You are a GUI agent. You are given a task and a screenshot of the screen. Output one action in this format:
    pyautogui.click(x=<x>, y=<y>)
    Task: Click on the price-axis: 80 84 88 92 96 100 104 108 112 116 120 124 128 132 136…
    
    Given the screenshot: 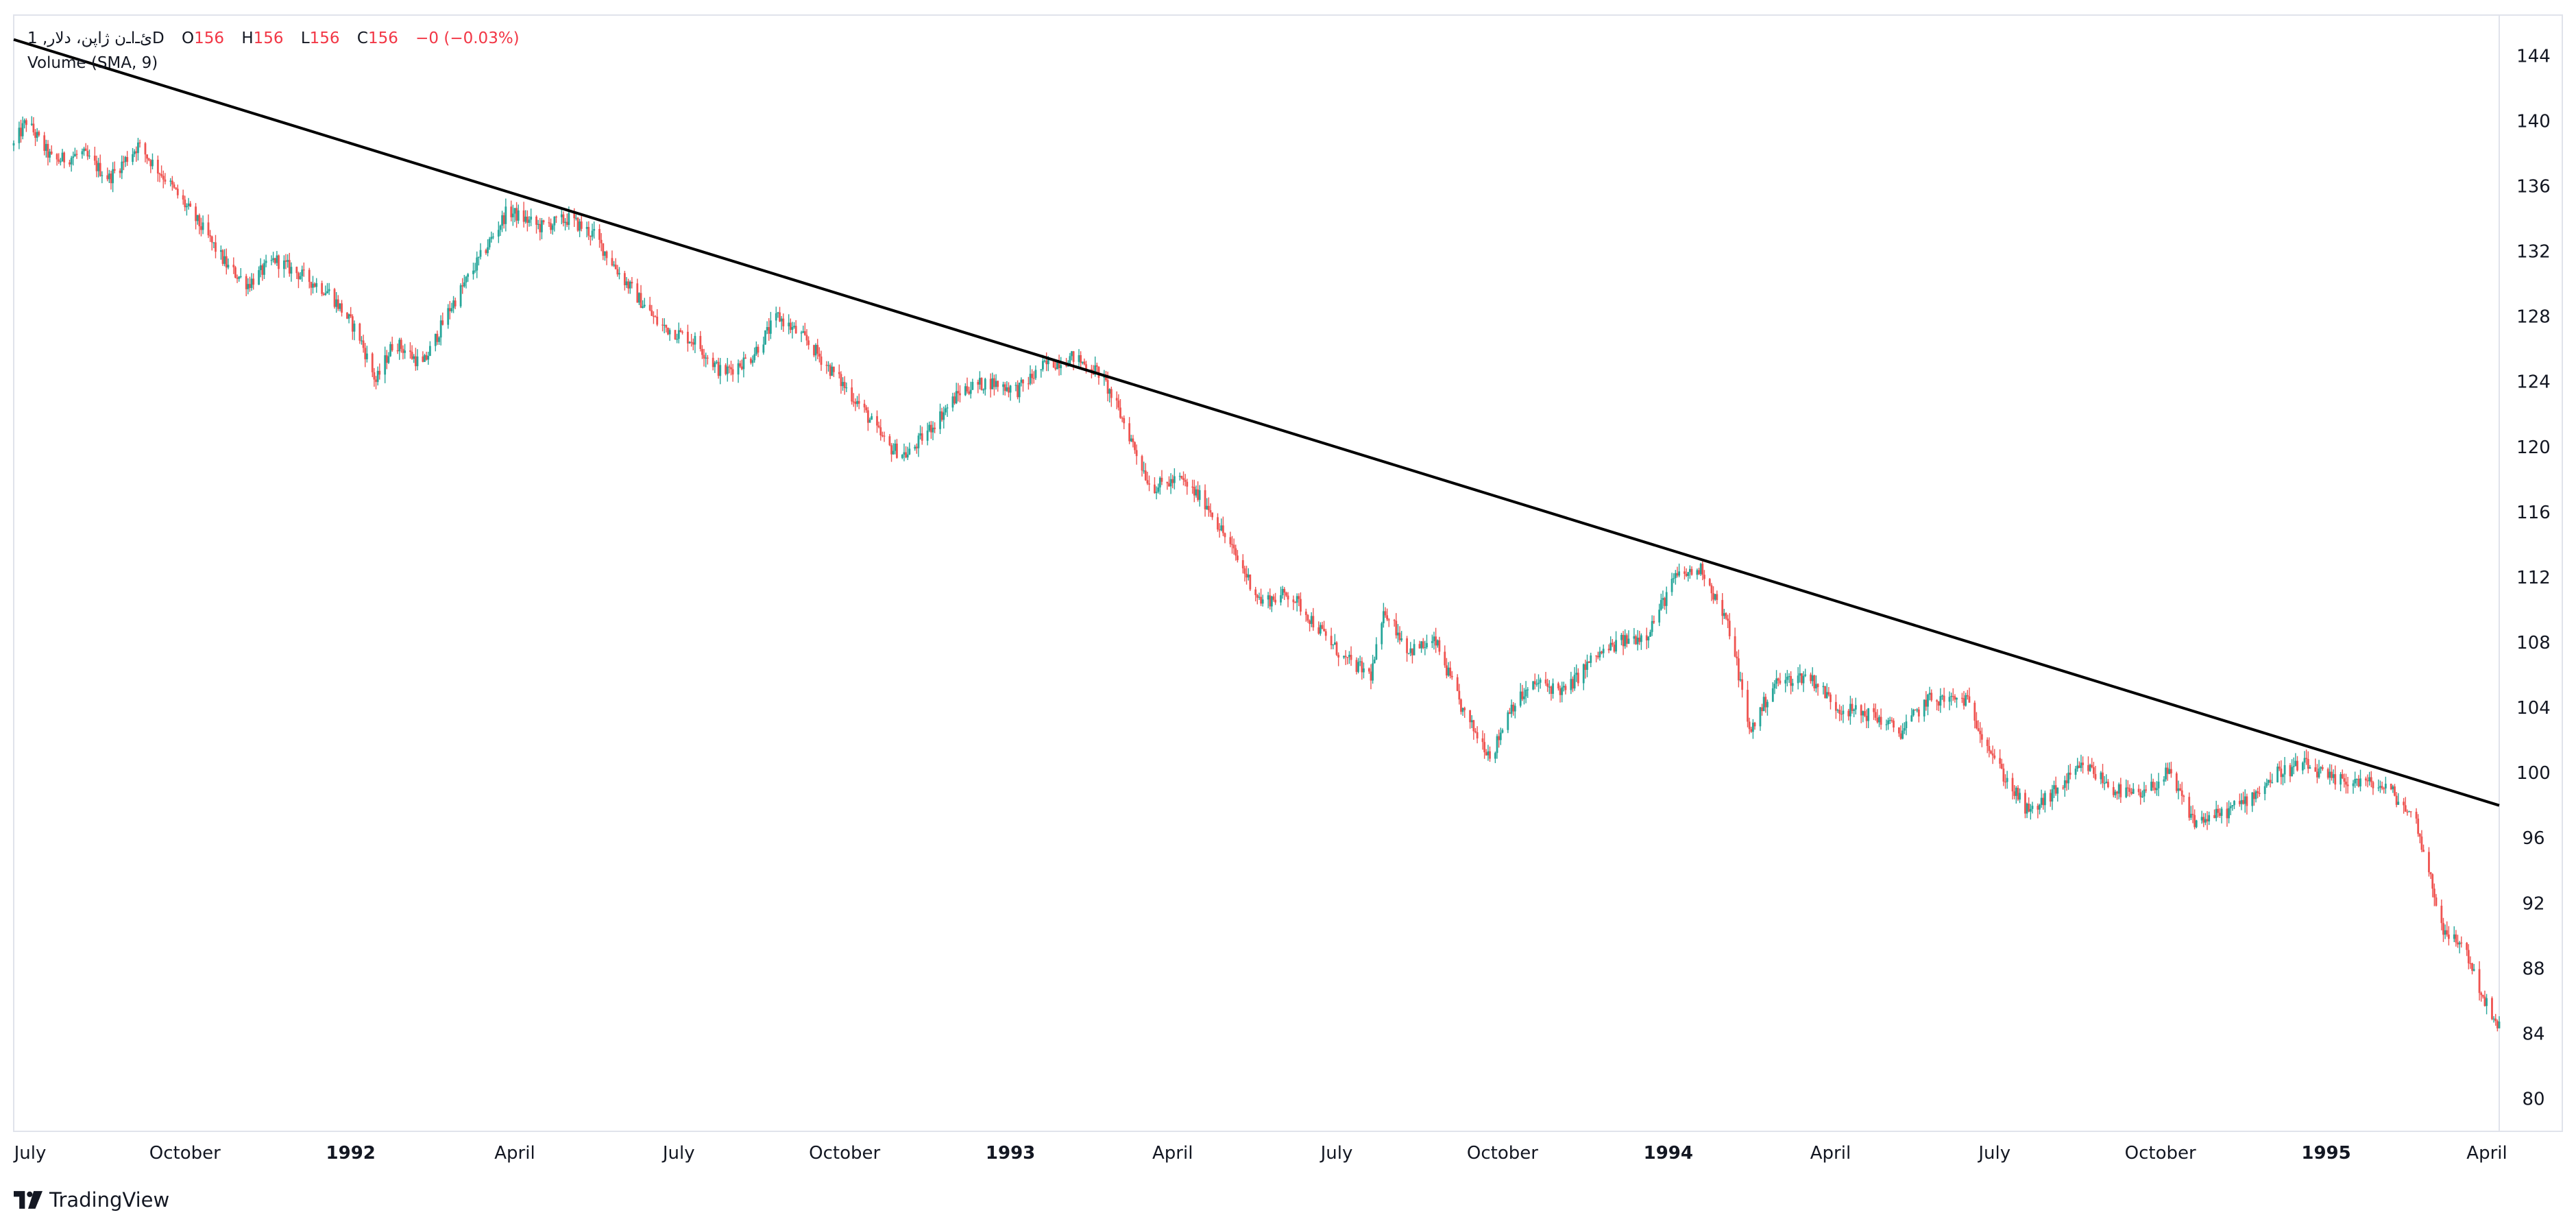 What is the action you would take?
    pyautogui.click(x=2533, y=577)
    